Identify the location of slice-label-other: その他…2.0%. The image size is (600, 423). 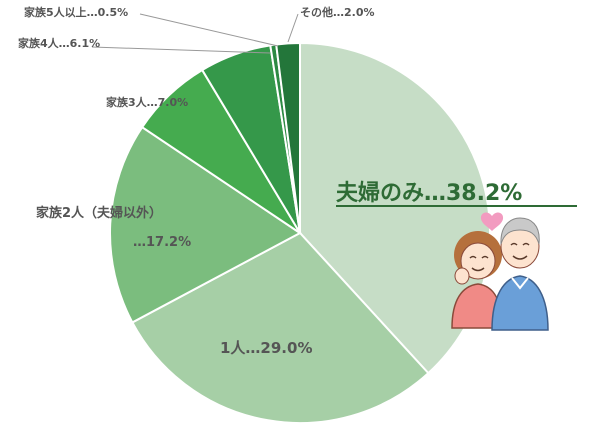
(337, 12).